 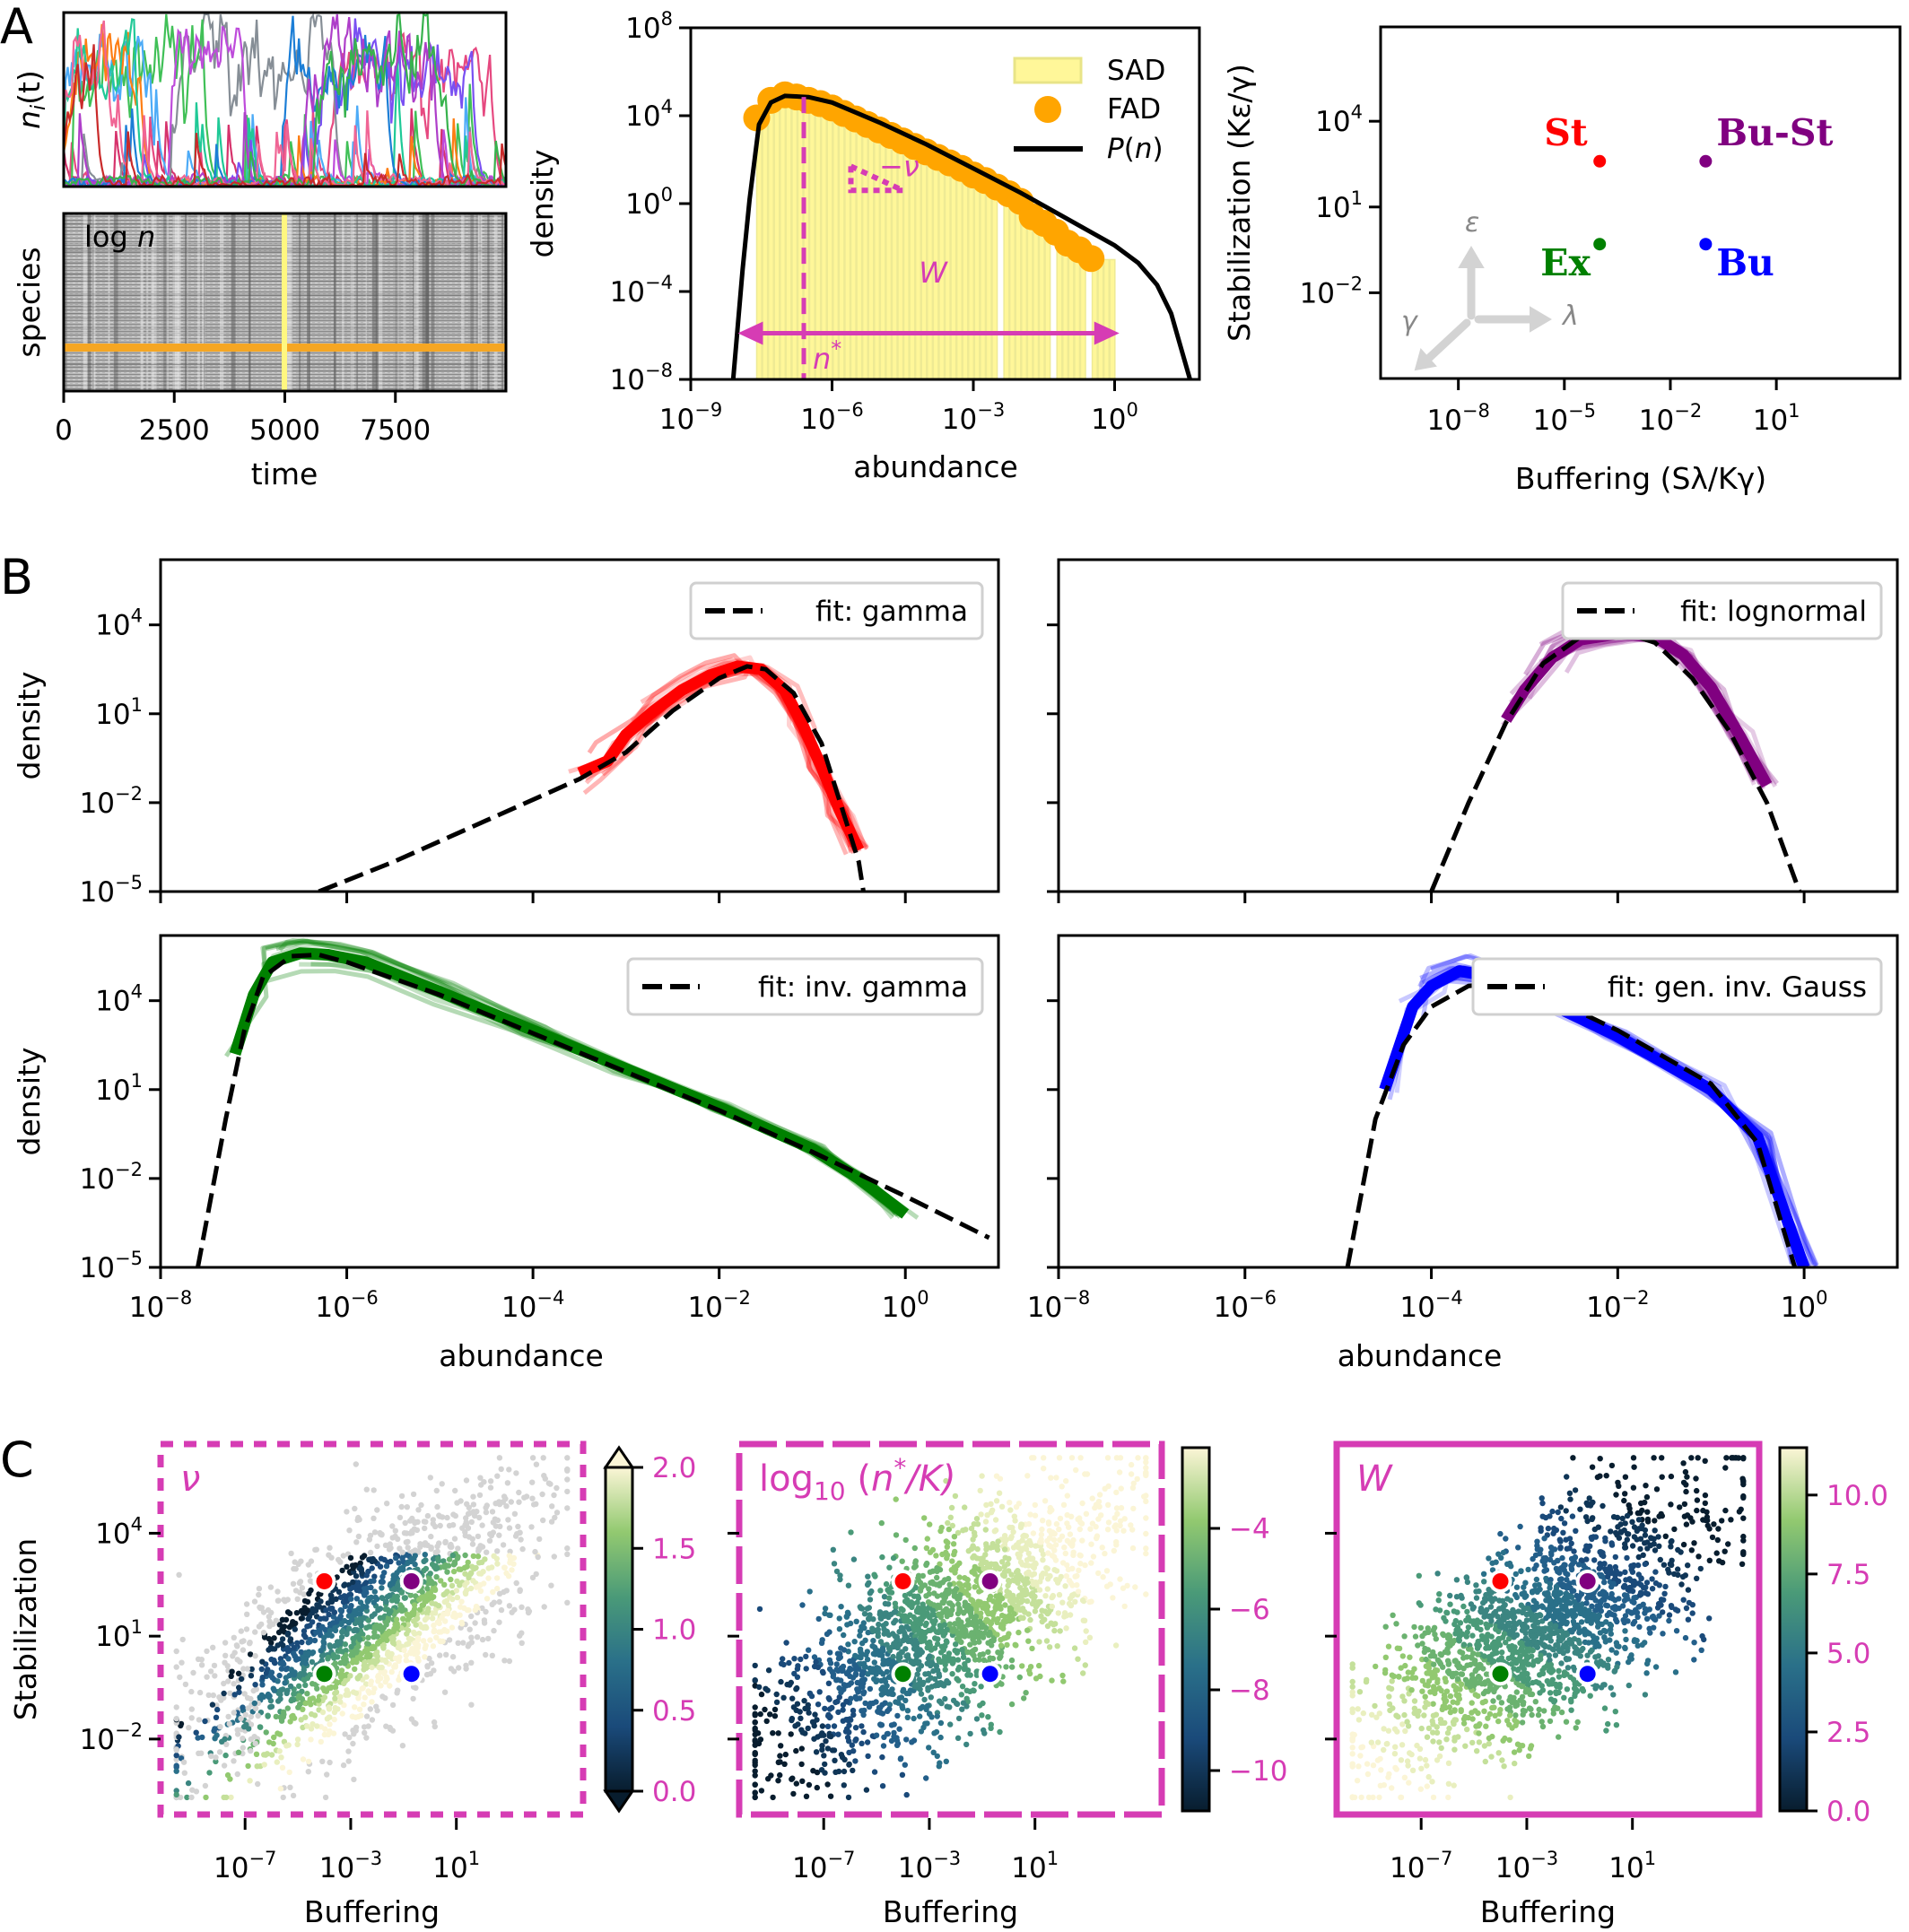 I want to click on legend-label-fad: FAD, so click(x=1134, y=109).